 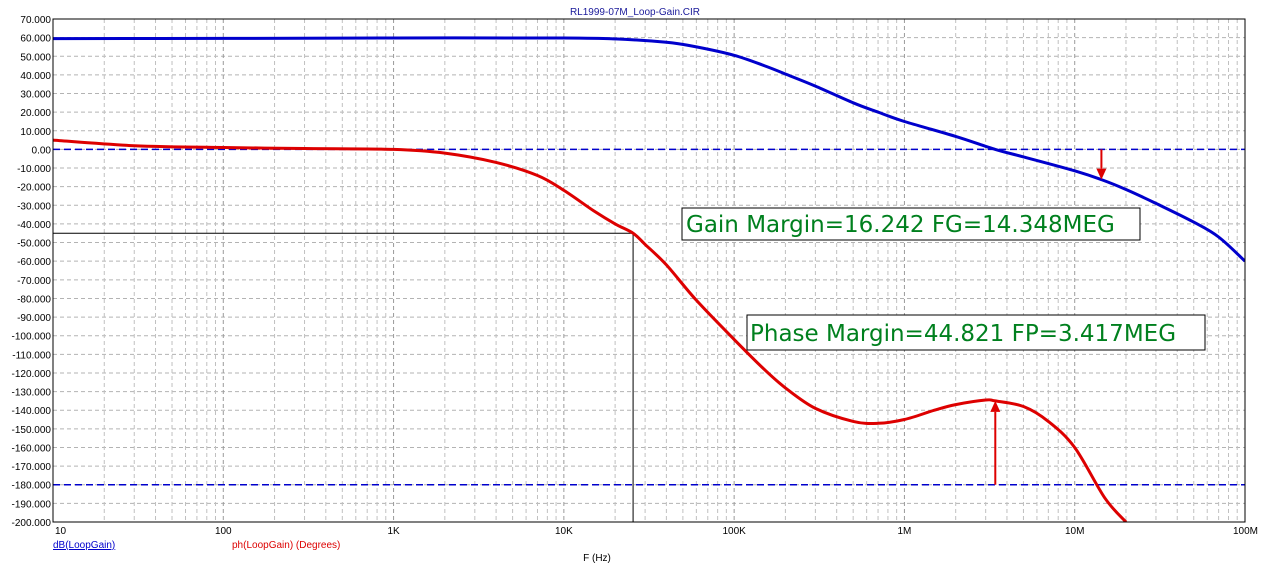 What do you see at coordinates (35, 20) in the screenshot?
I see `y-tick-label: 70.000` at bounding box center [35, 20].